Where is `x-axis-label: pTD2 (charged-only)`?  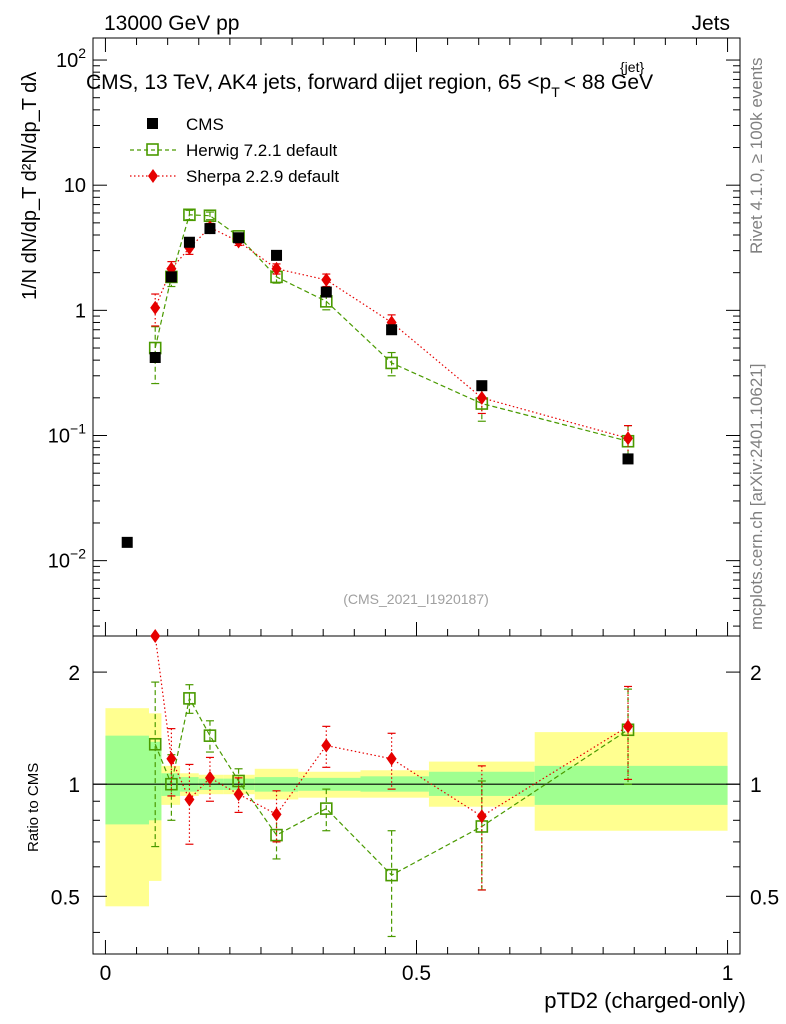
x-axis-label: pTD2 (charged-only) is located at coordinates (645, 1000).